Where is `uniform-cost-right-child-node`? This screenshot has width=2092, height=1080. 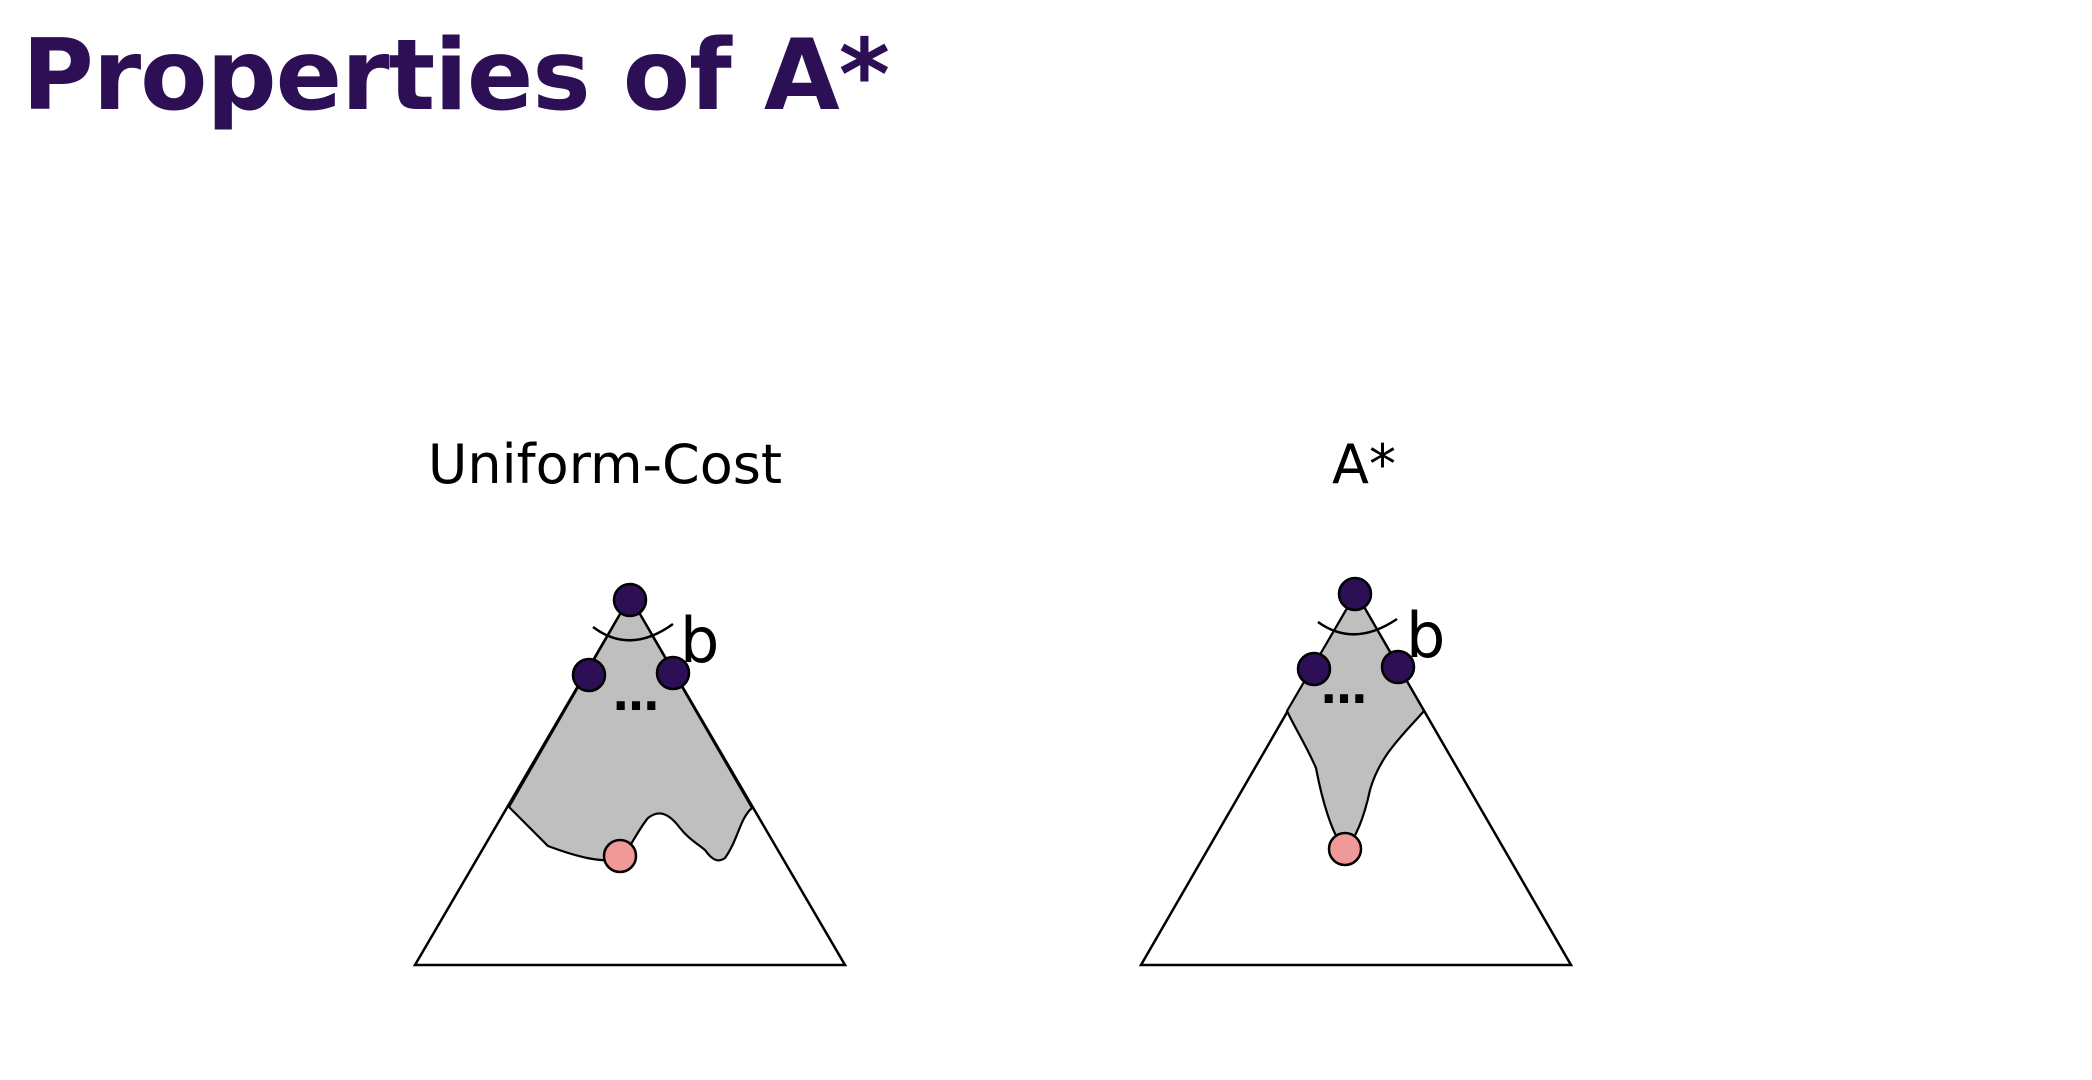 uniform-cost-right-child-node is located at coordinates (673, 673).